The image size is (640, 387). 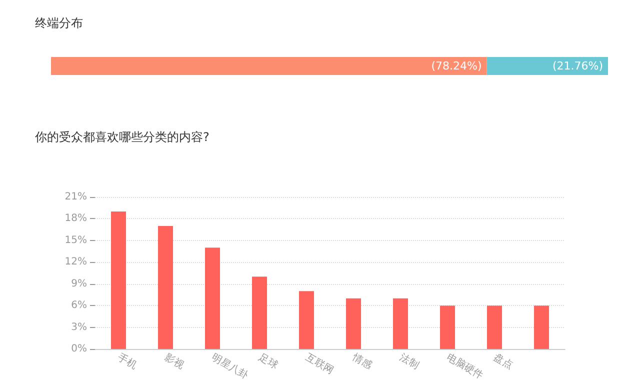 What do you see at coordinates (362, 361) in the screenshot?
I see `x-tick-label: 情感` at bounding box center [362, 361].